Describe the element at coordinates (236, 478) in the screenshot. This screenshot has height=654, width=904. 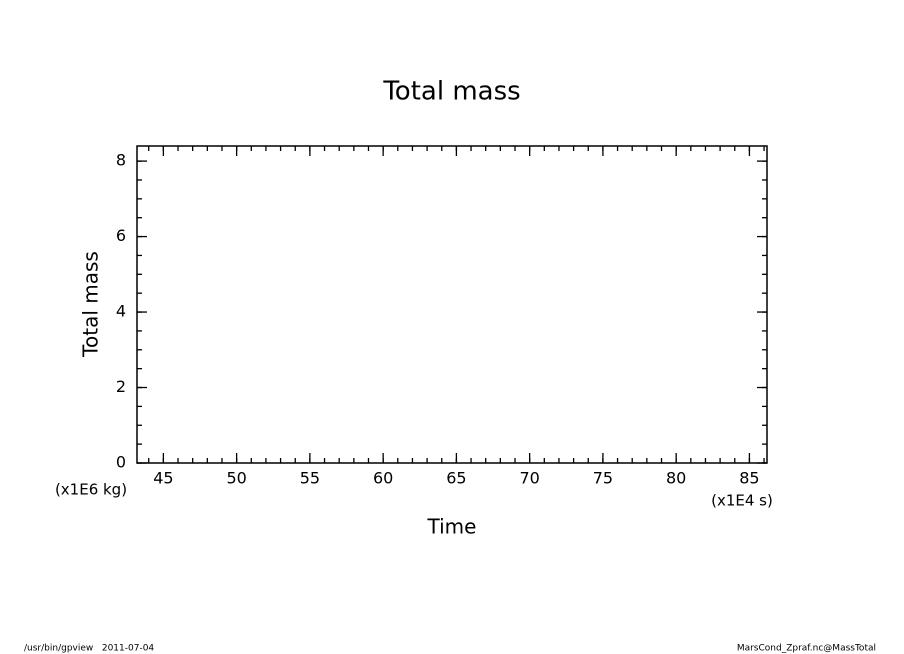
I see `x-tick-label: 50` at that location.